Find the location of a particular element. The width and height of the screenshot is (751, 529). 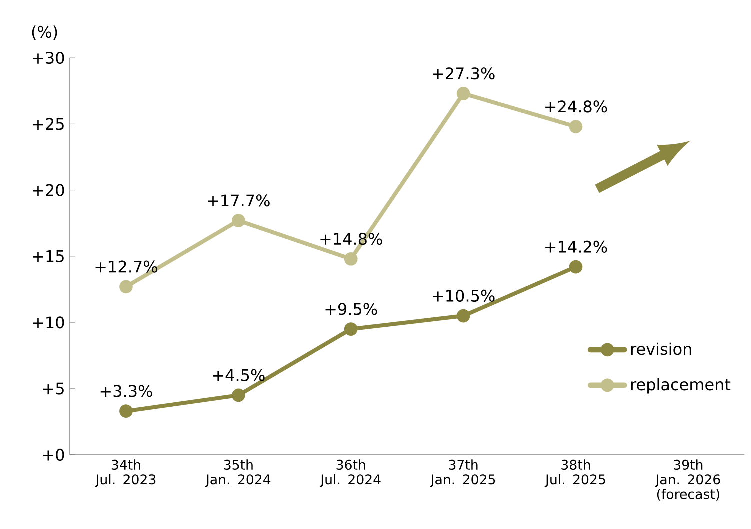

data-label: +9.5% is located at coordinates (352, 309).